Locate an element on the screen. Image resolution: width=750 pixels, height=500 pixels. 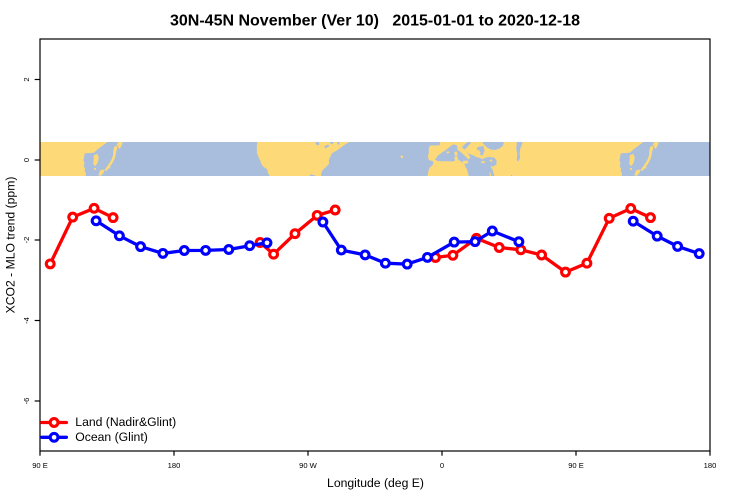
svg-text: -4 is located at coordinates (26, 320).